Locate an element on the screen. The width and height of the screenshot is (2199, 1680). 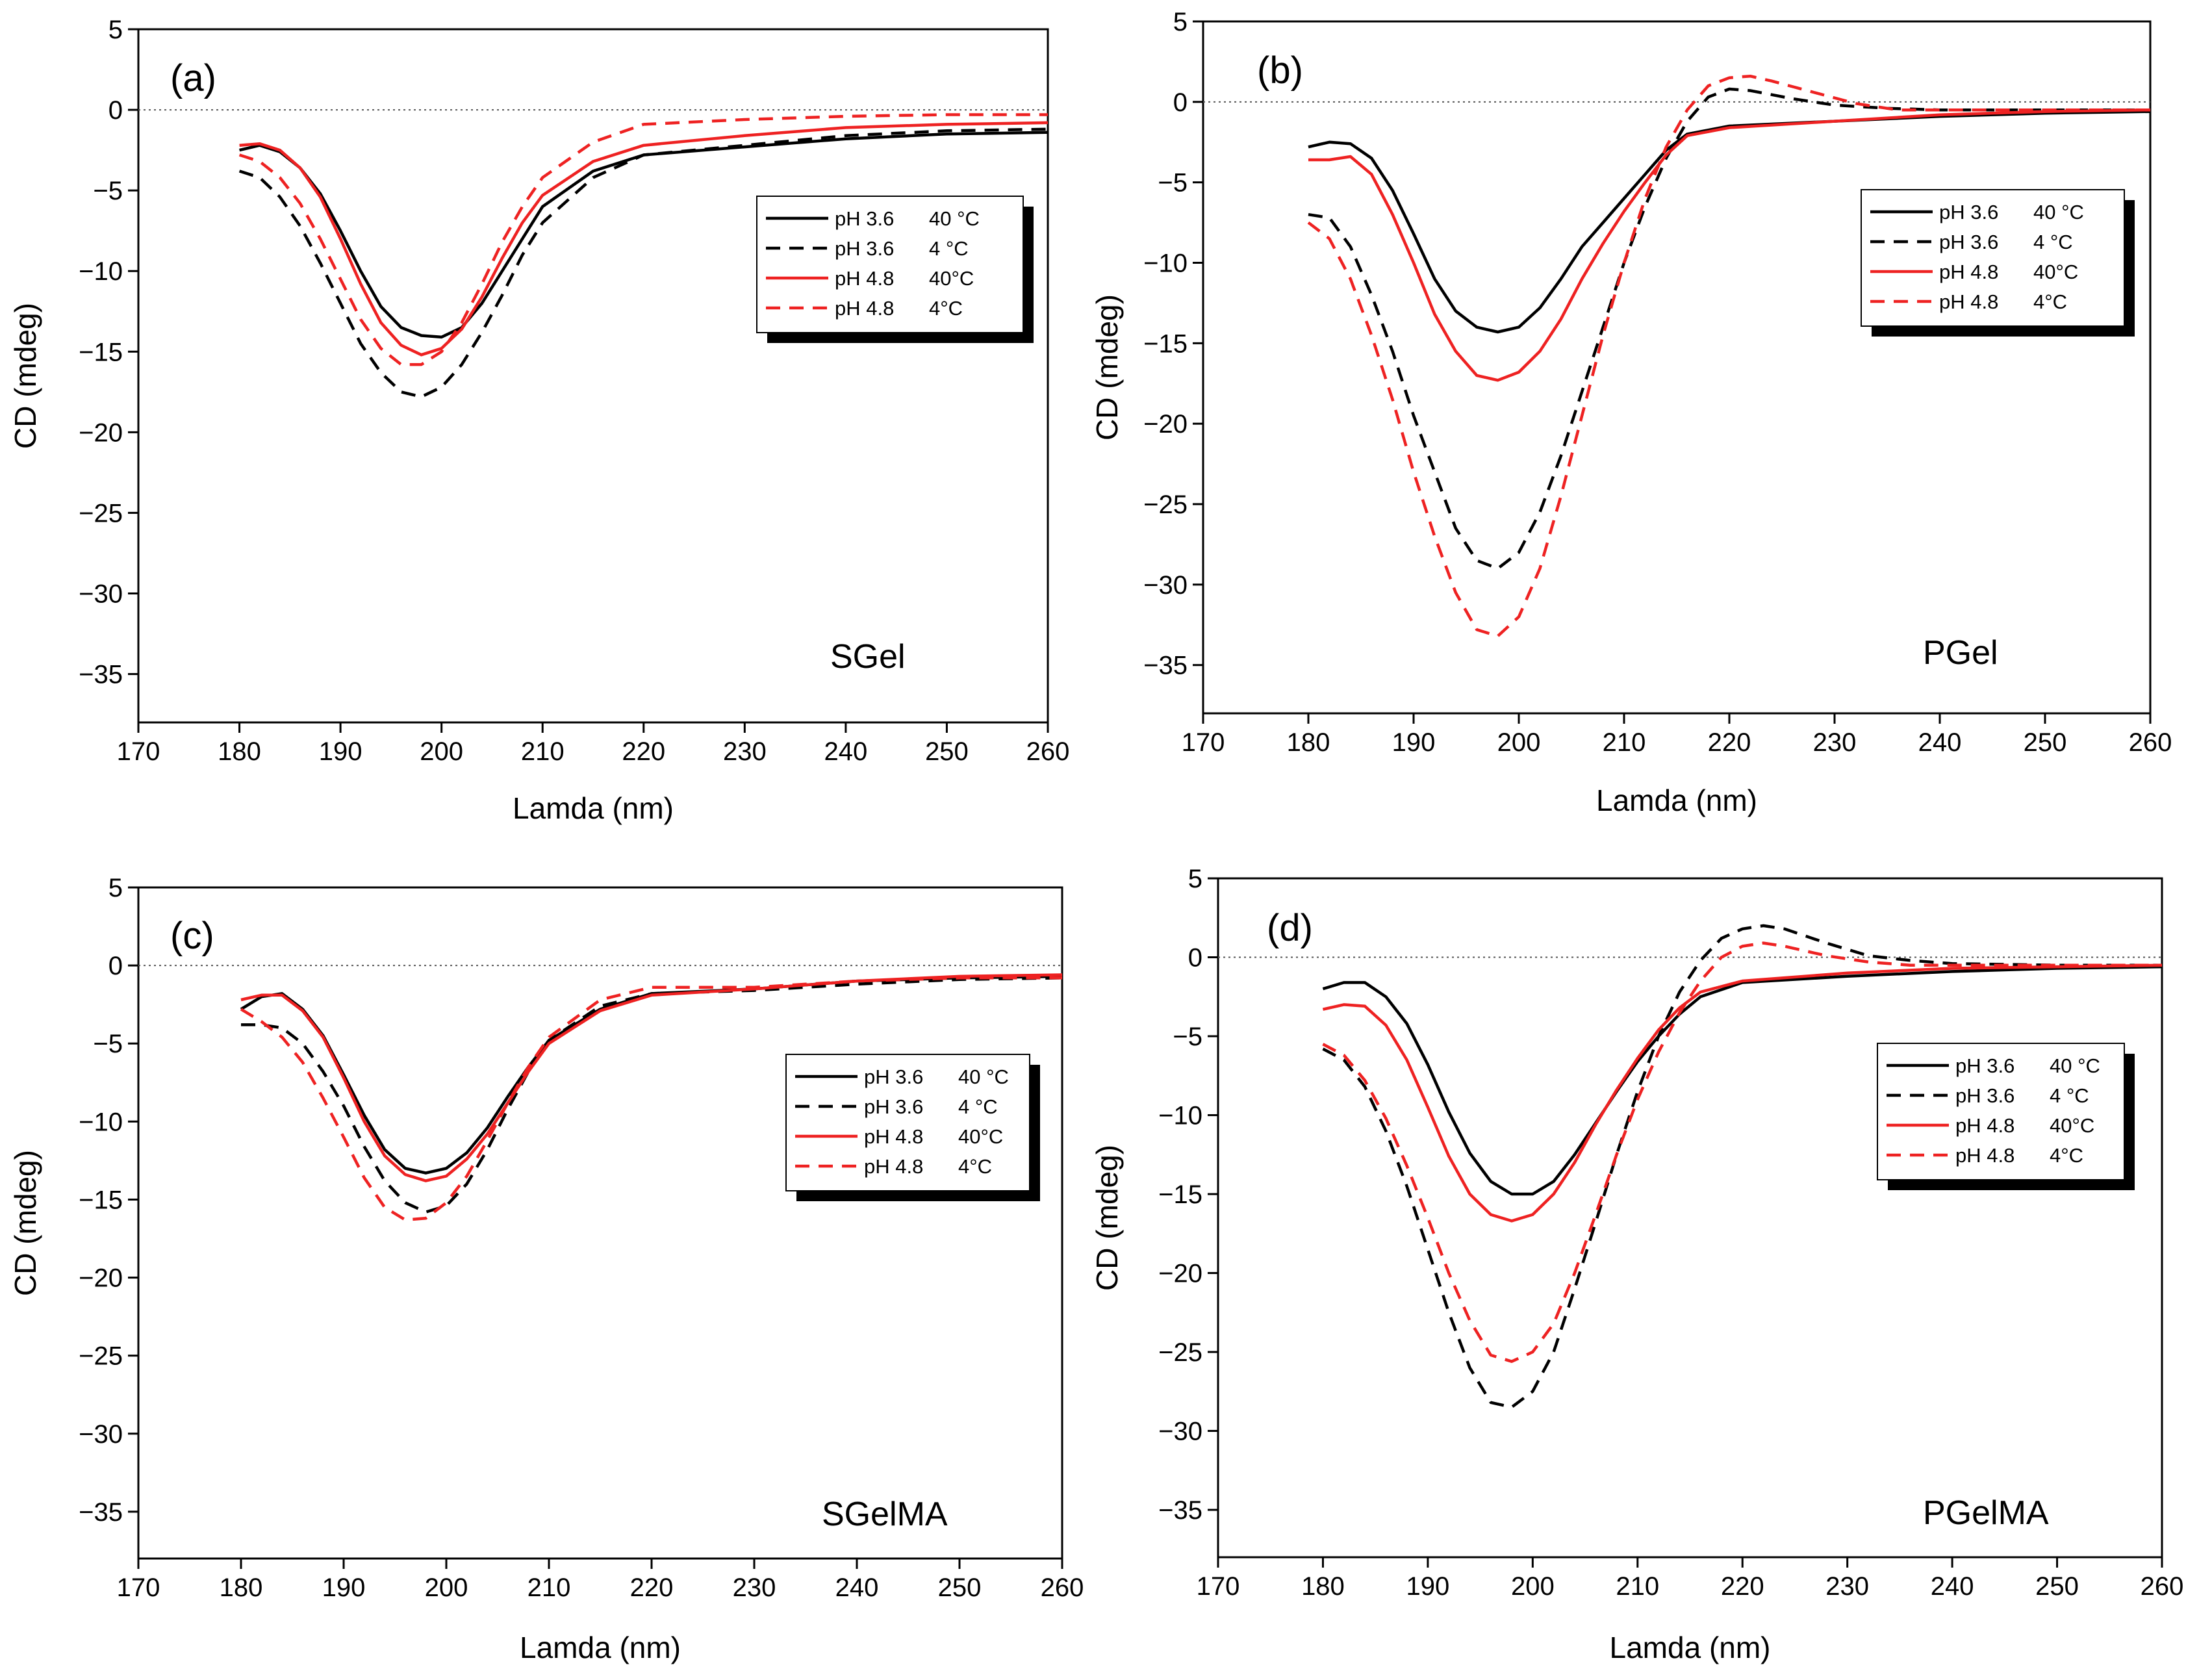
x-tick-label: 250 is located at coordinates (2057, 1586).